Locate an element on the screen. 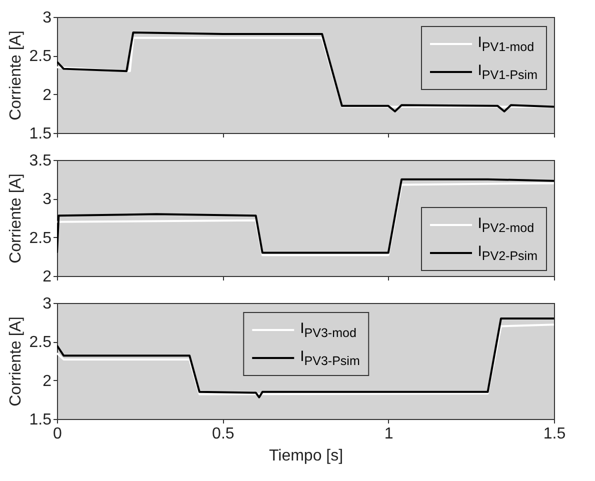 The height and width of the screenshot is (481, 595). legend-label: I$_{PV2-mod}$ is located at coordinates (506, 224).